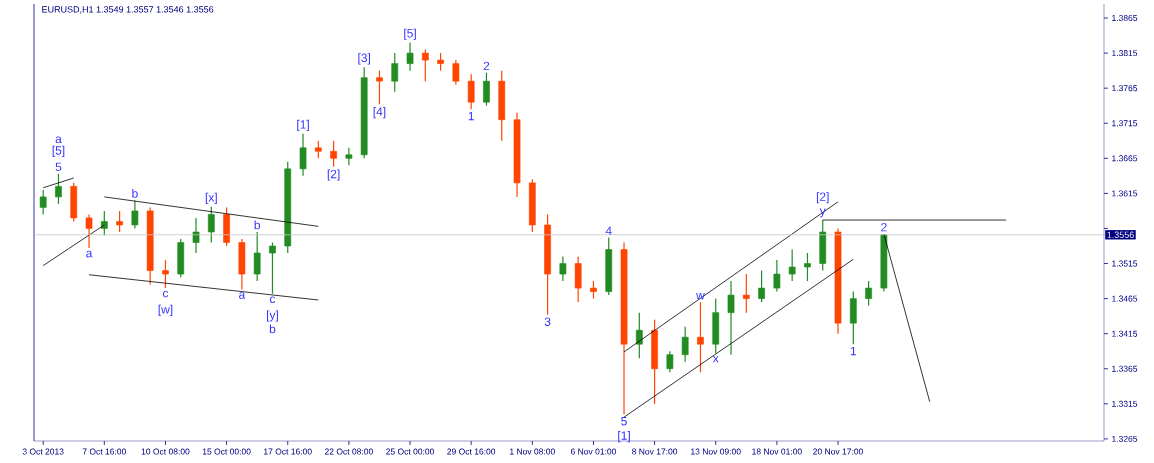  What do you see at coordinates (104, 451) in the screenshot?
I see `x-tick-label: 7 Oct 16:00` at bounding box center [104, 451].